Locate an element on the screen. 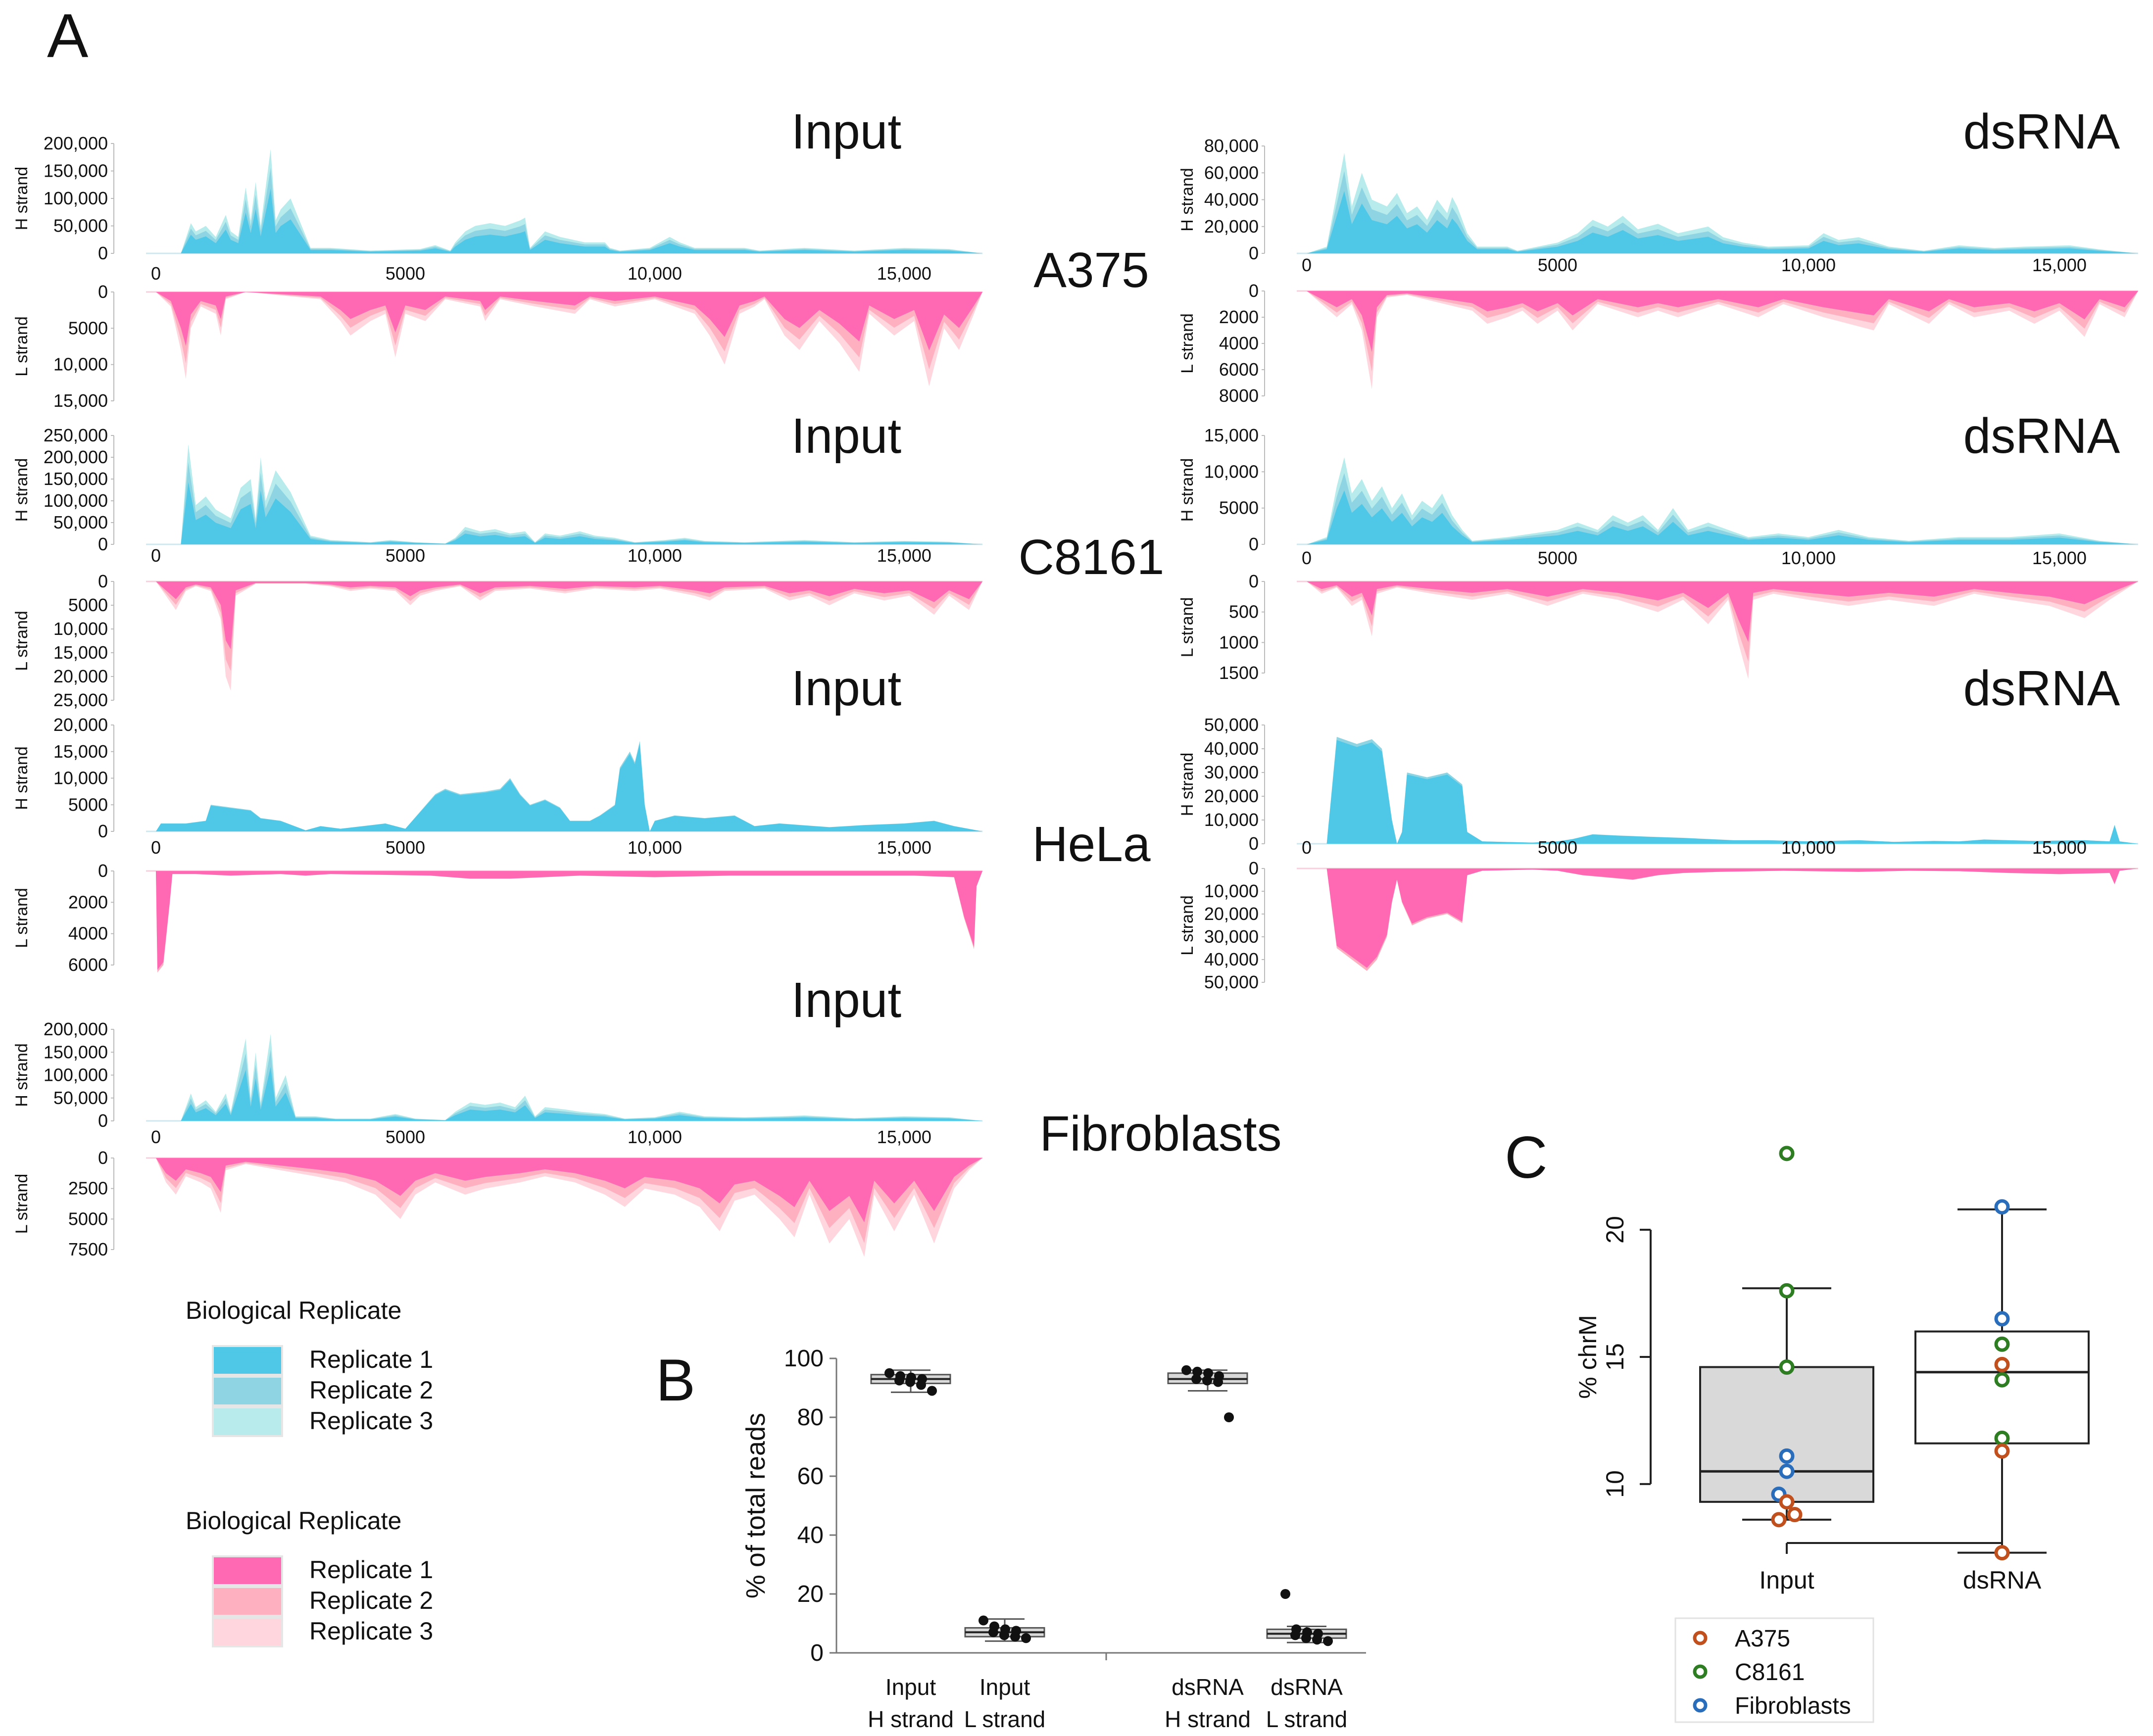 Image resolution: width=2153 pixels, height=1736 pixels. track-c8161-input-l: 0 5000 10,000 15,000 20,000 25,000 L strand is located at coordinates (497, 640).